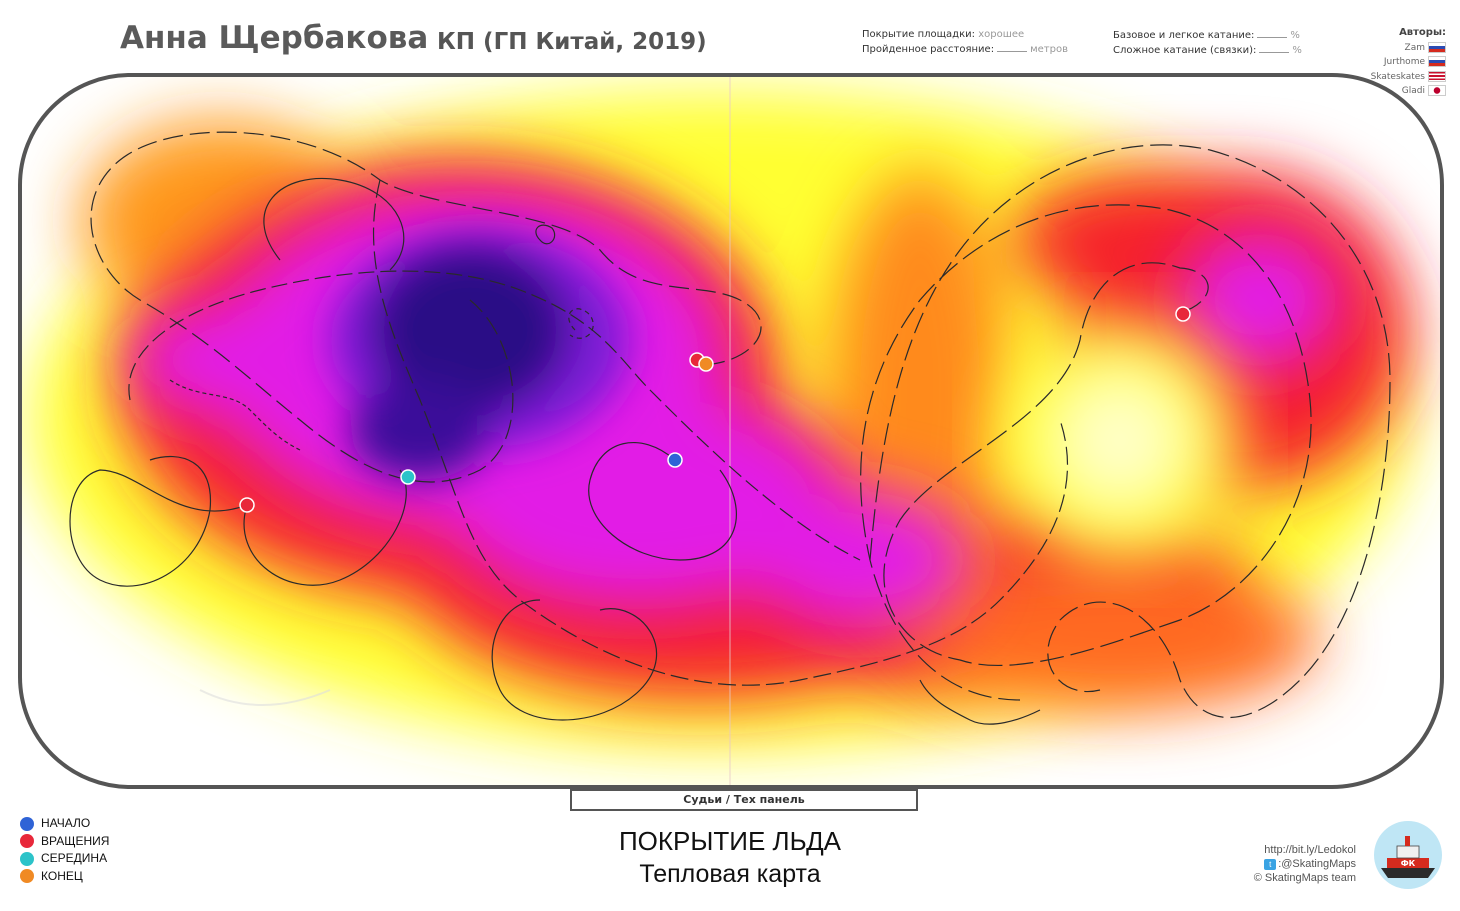 The height and width of the screenshot is (911, 1460). What do you see at coordinates (27, 823) in the screenshot?
I see `start-dot-icon` at bounding box center [27, 823].